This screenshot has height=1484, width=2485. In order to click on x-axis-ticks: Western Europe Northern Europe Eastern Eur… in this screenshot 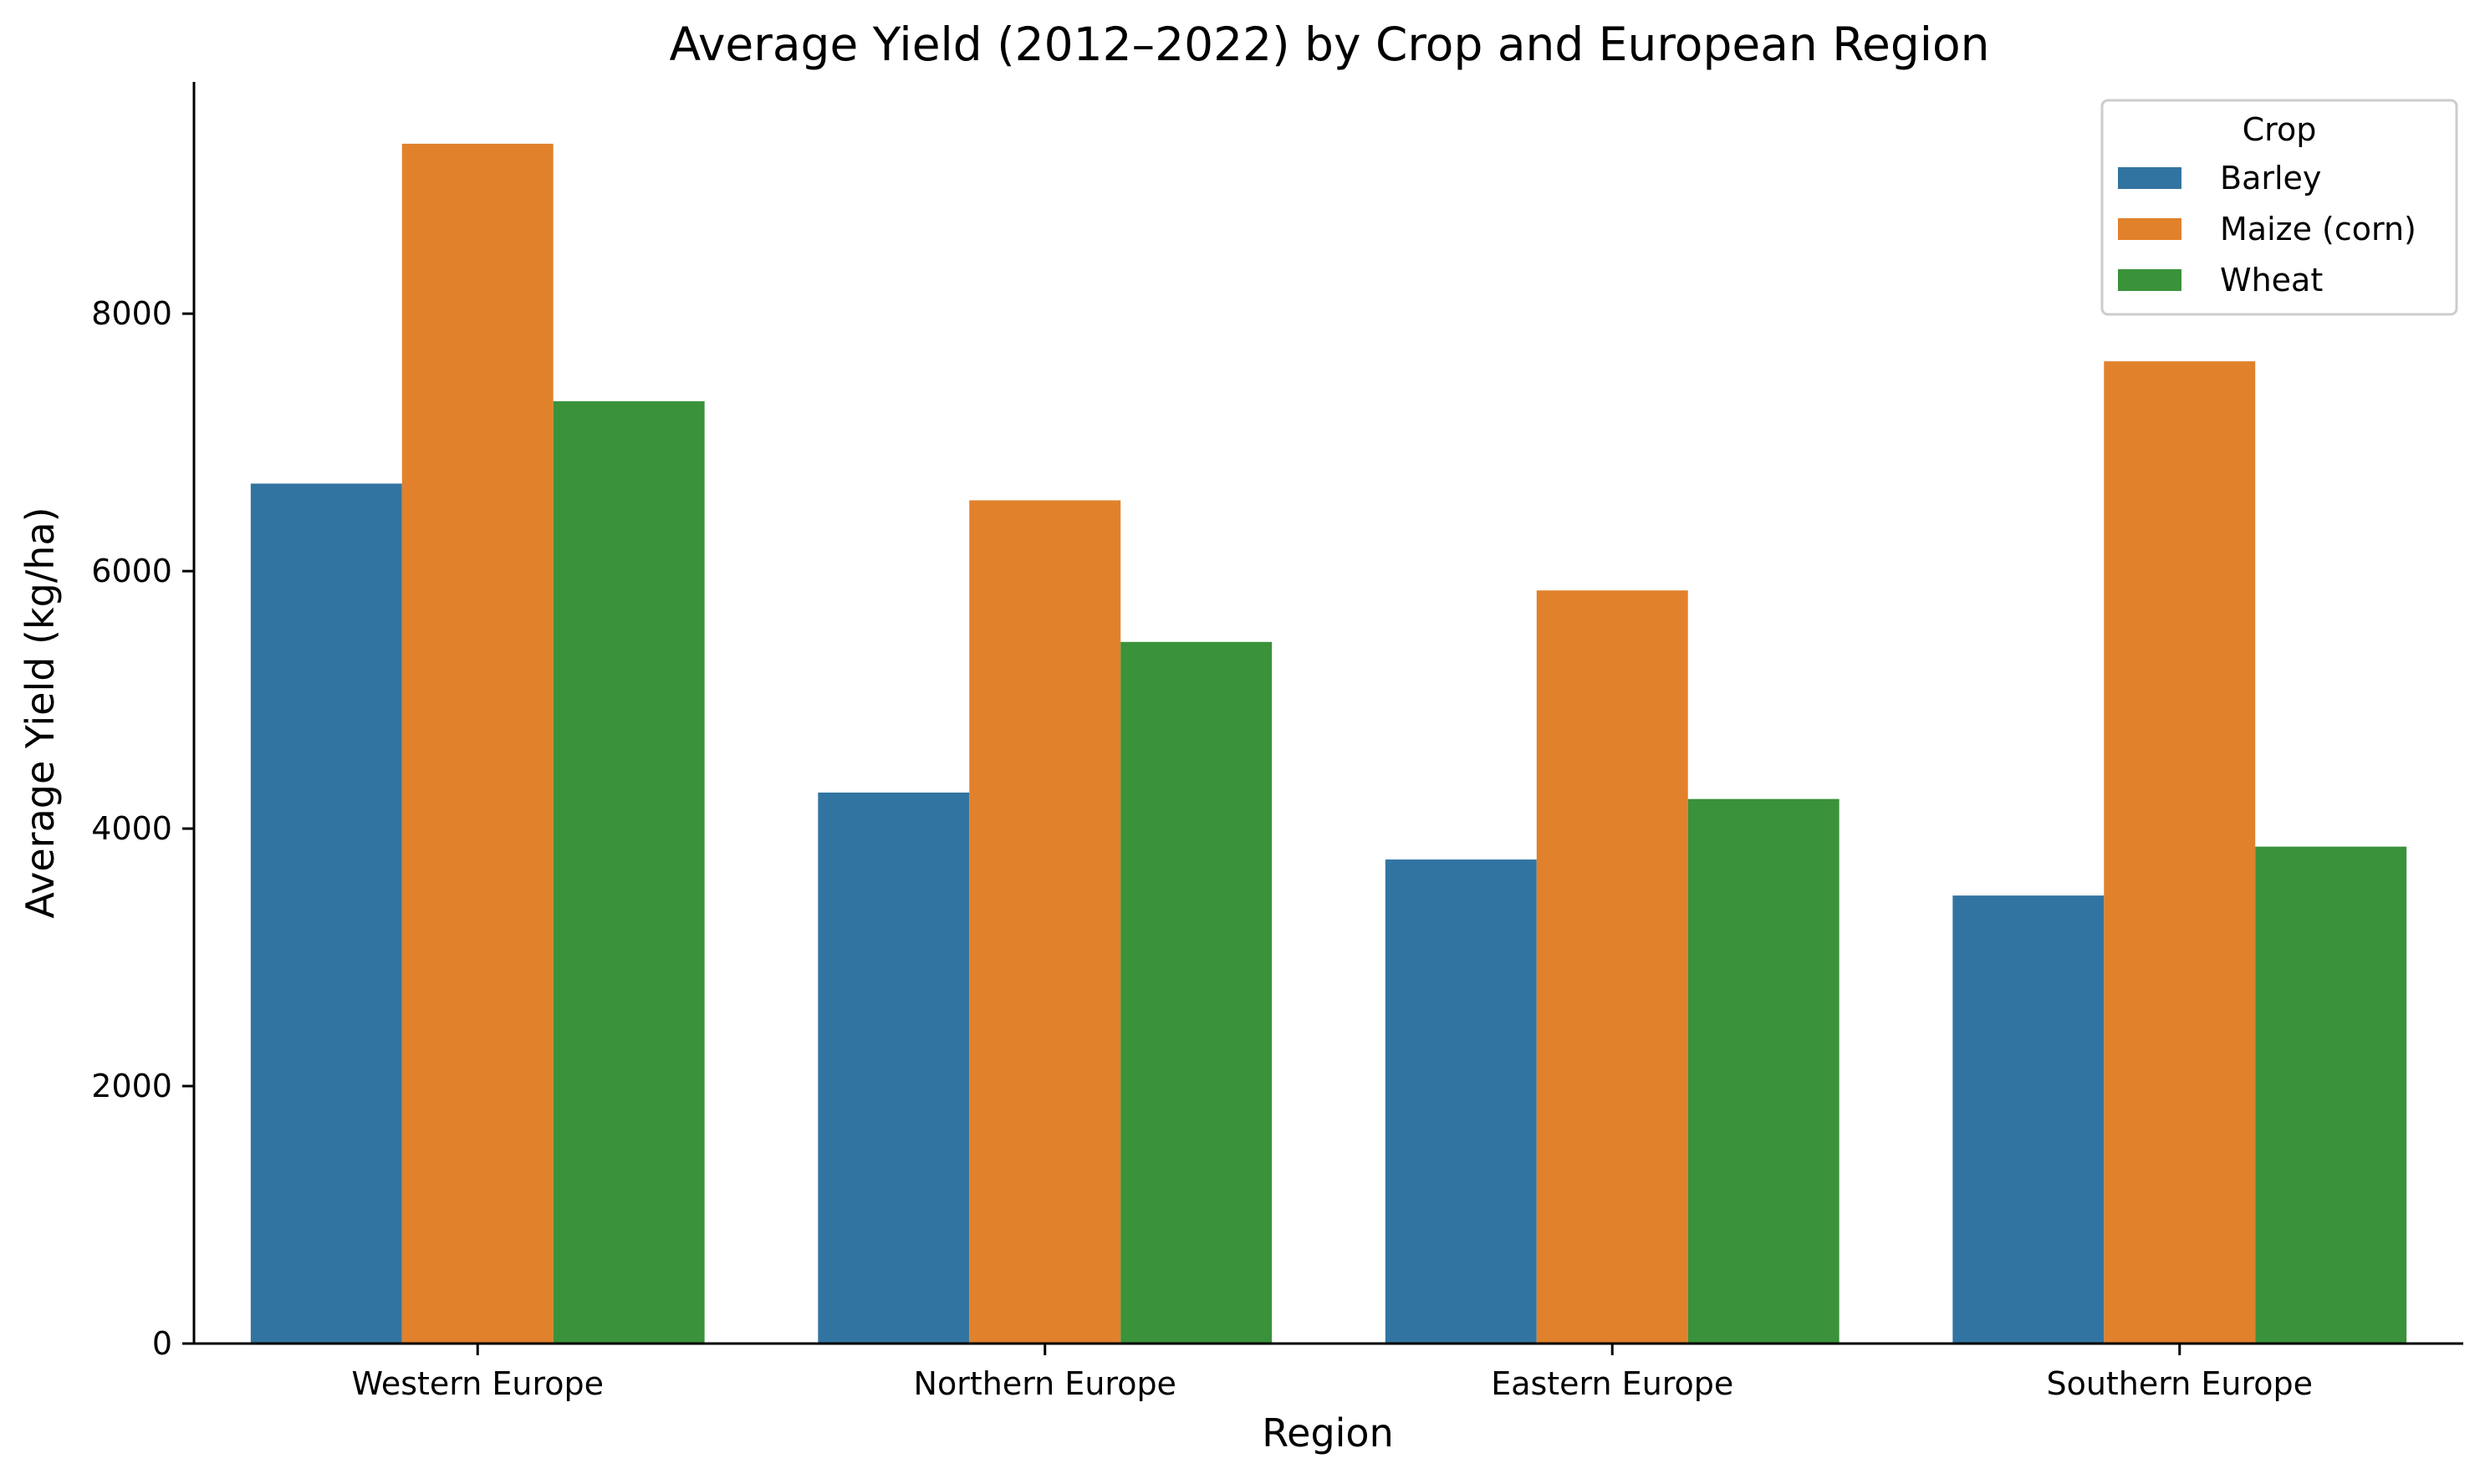, I will do `click(1332, 1373)`.